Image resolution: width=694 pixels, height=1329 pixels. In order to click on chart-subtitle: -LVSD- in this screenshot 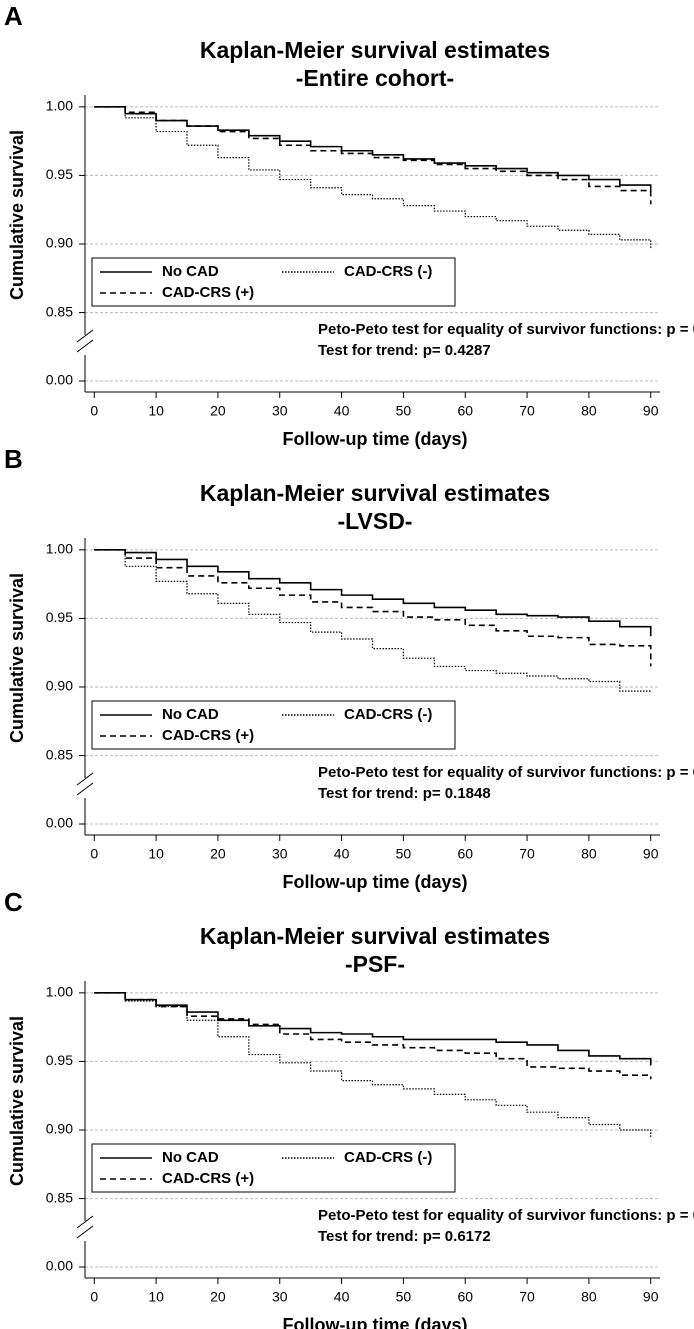, I will do `click(375, 521)`.